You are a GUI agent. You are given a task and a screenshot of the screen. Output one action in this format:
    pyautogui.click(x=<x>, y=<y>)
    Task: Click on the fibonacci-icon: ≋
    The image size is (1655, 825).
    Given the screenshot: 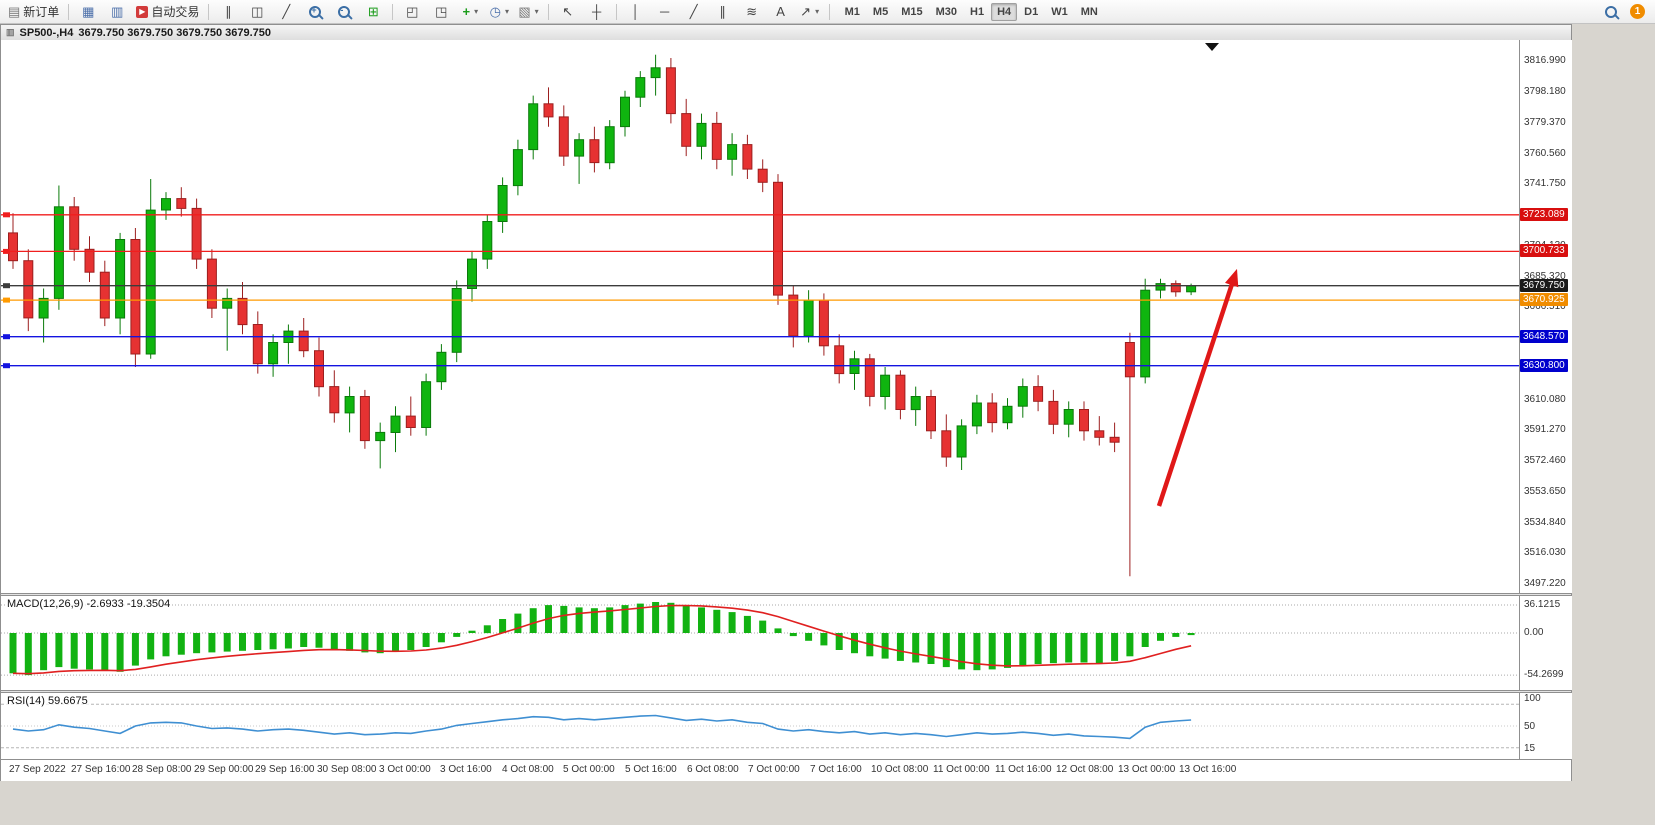 What is the action you would take?
    pyautogui.click(x=752, y=11)
    